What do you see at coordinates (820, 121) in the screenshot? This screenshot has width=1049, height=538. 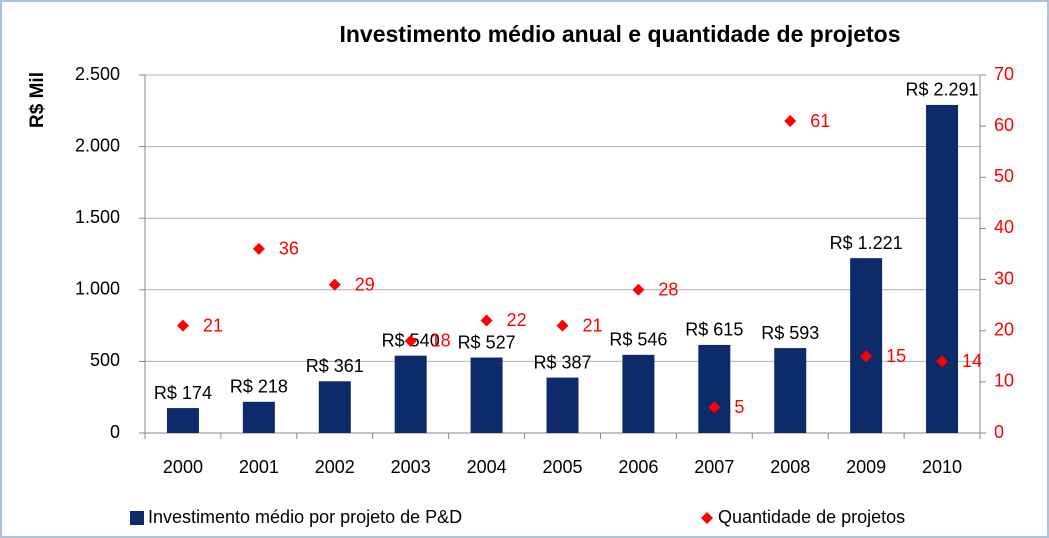 I see `data-label: 61` at bounding box center [820, 121].